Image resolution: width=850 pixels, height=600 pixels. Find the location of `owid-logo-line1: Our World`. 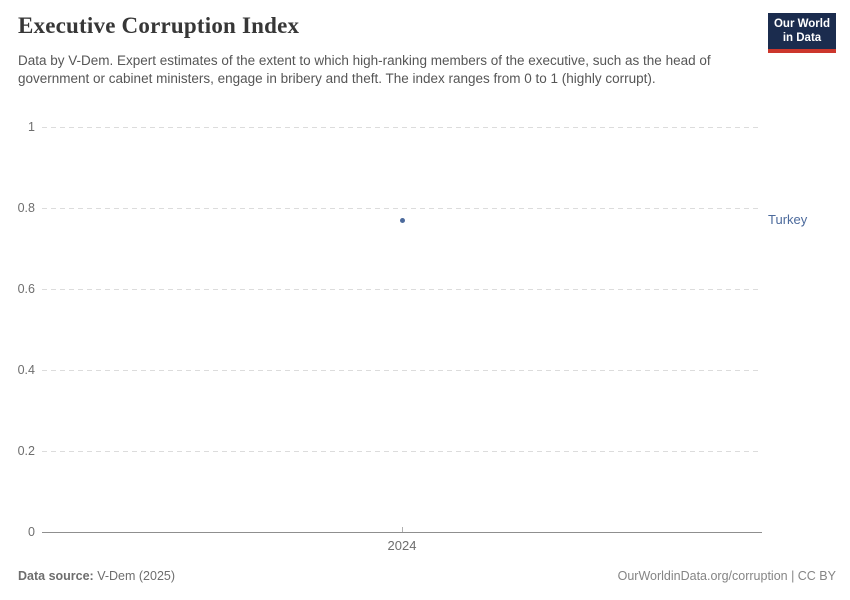

owid-logo-line1: Our World is located at coordinates (801, 24).